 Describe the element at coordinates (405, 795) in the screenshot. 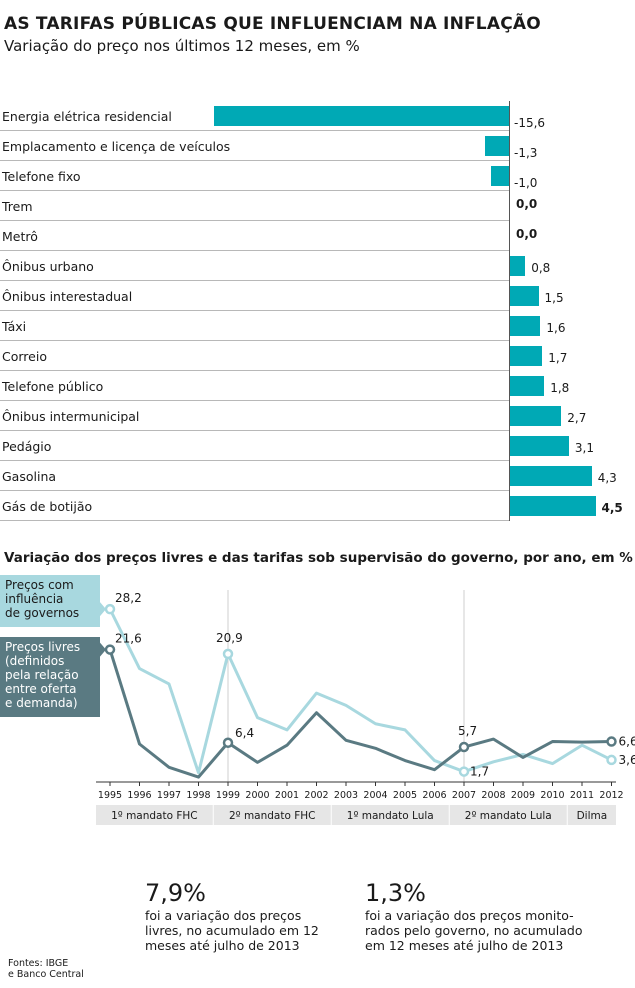

I see `x-tick-label: 2005` at that location.